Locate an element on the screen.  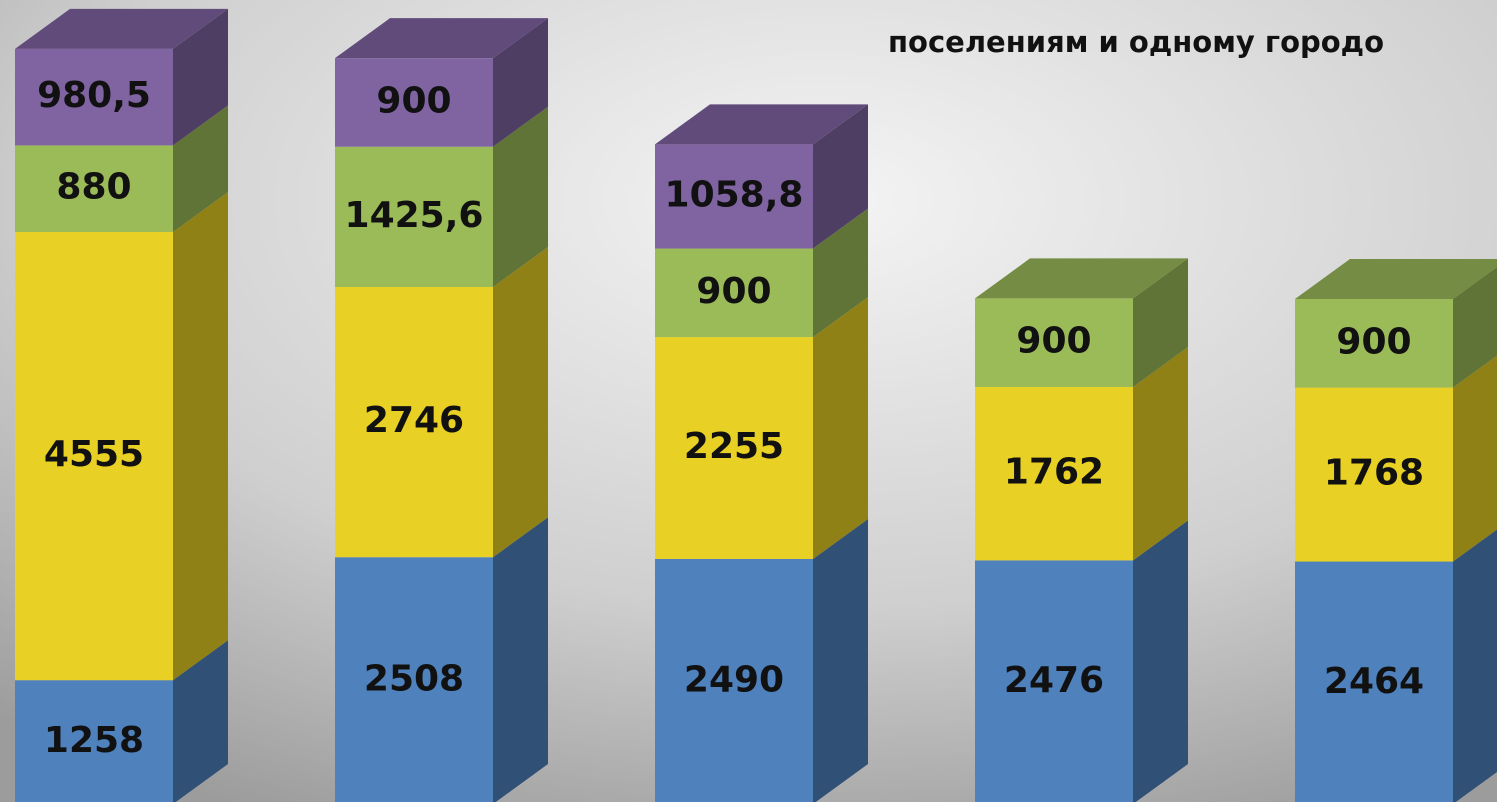
value-label: 1768 is located at coordinates (1374, 473).